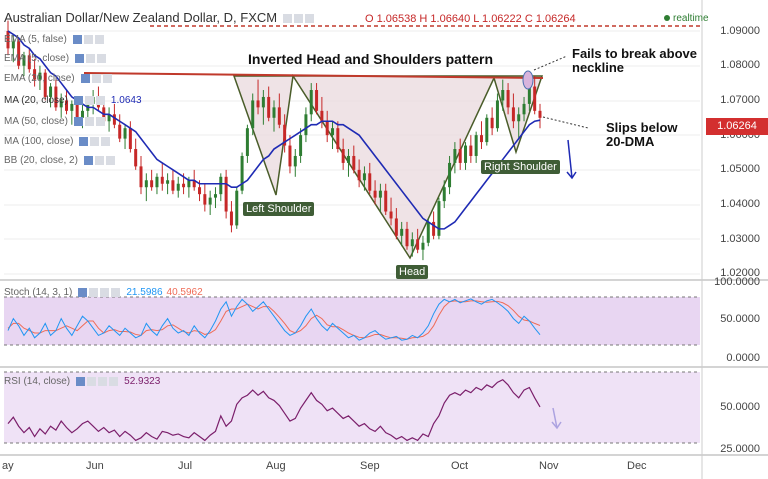 The width and height of the screenshot is (768, 479). I want to click on realtime-label: realtime, so click(691, 18).